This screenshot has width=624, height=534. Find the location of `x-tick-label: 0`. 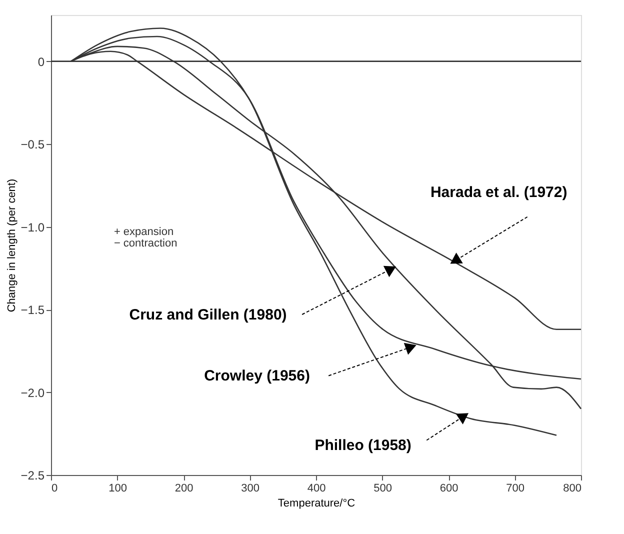

x-tick-label: 0 is located at coordinates (55, 488).